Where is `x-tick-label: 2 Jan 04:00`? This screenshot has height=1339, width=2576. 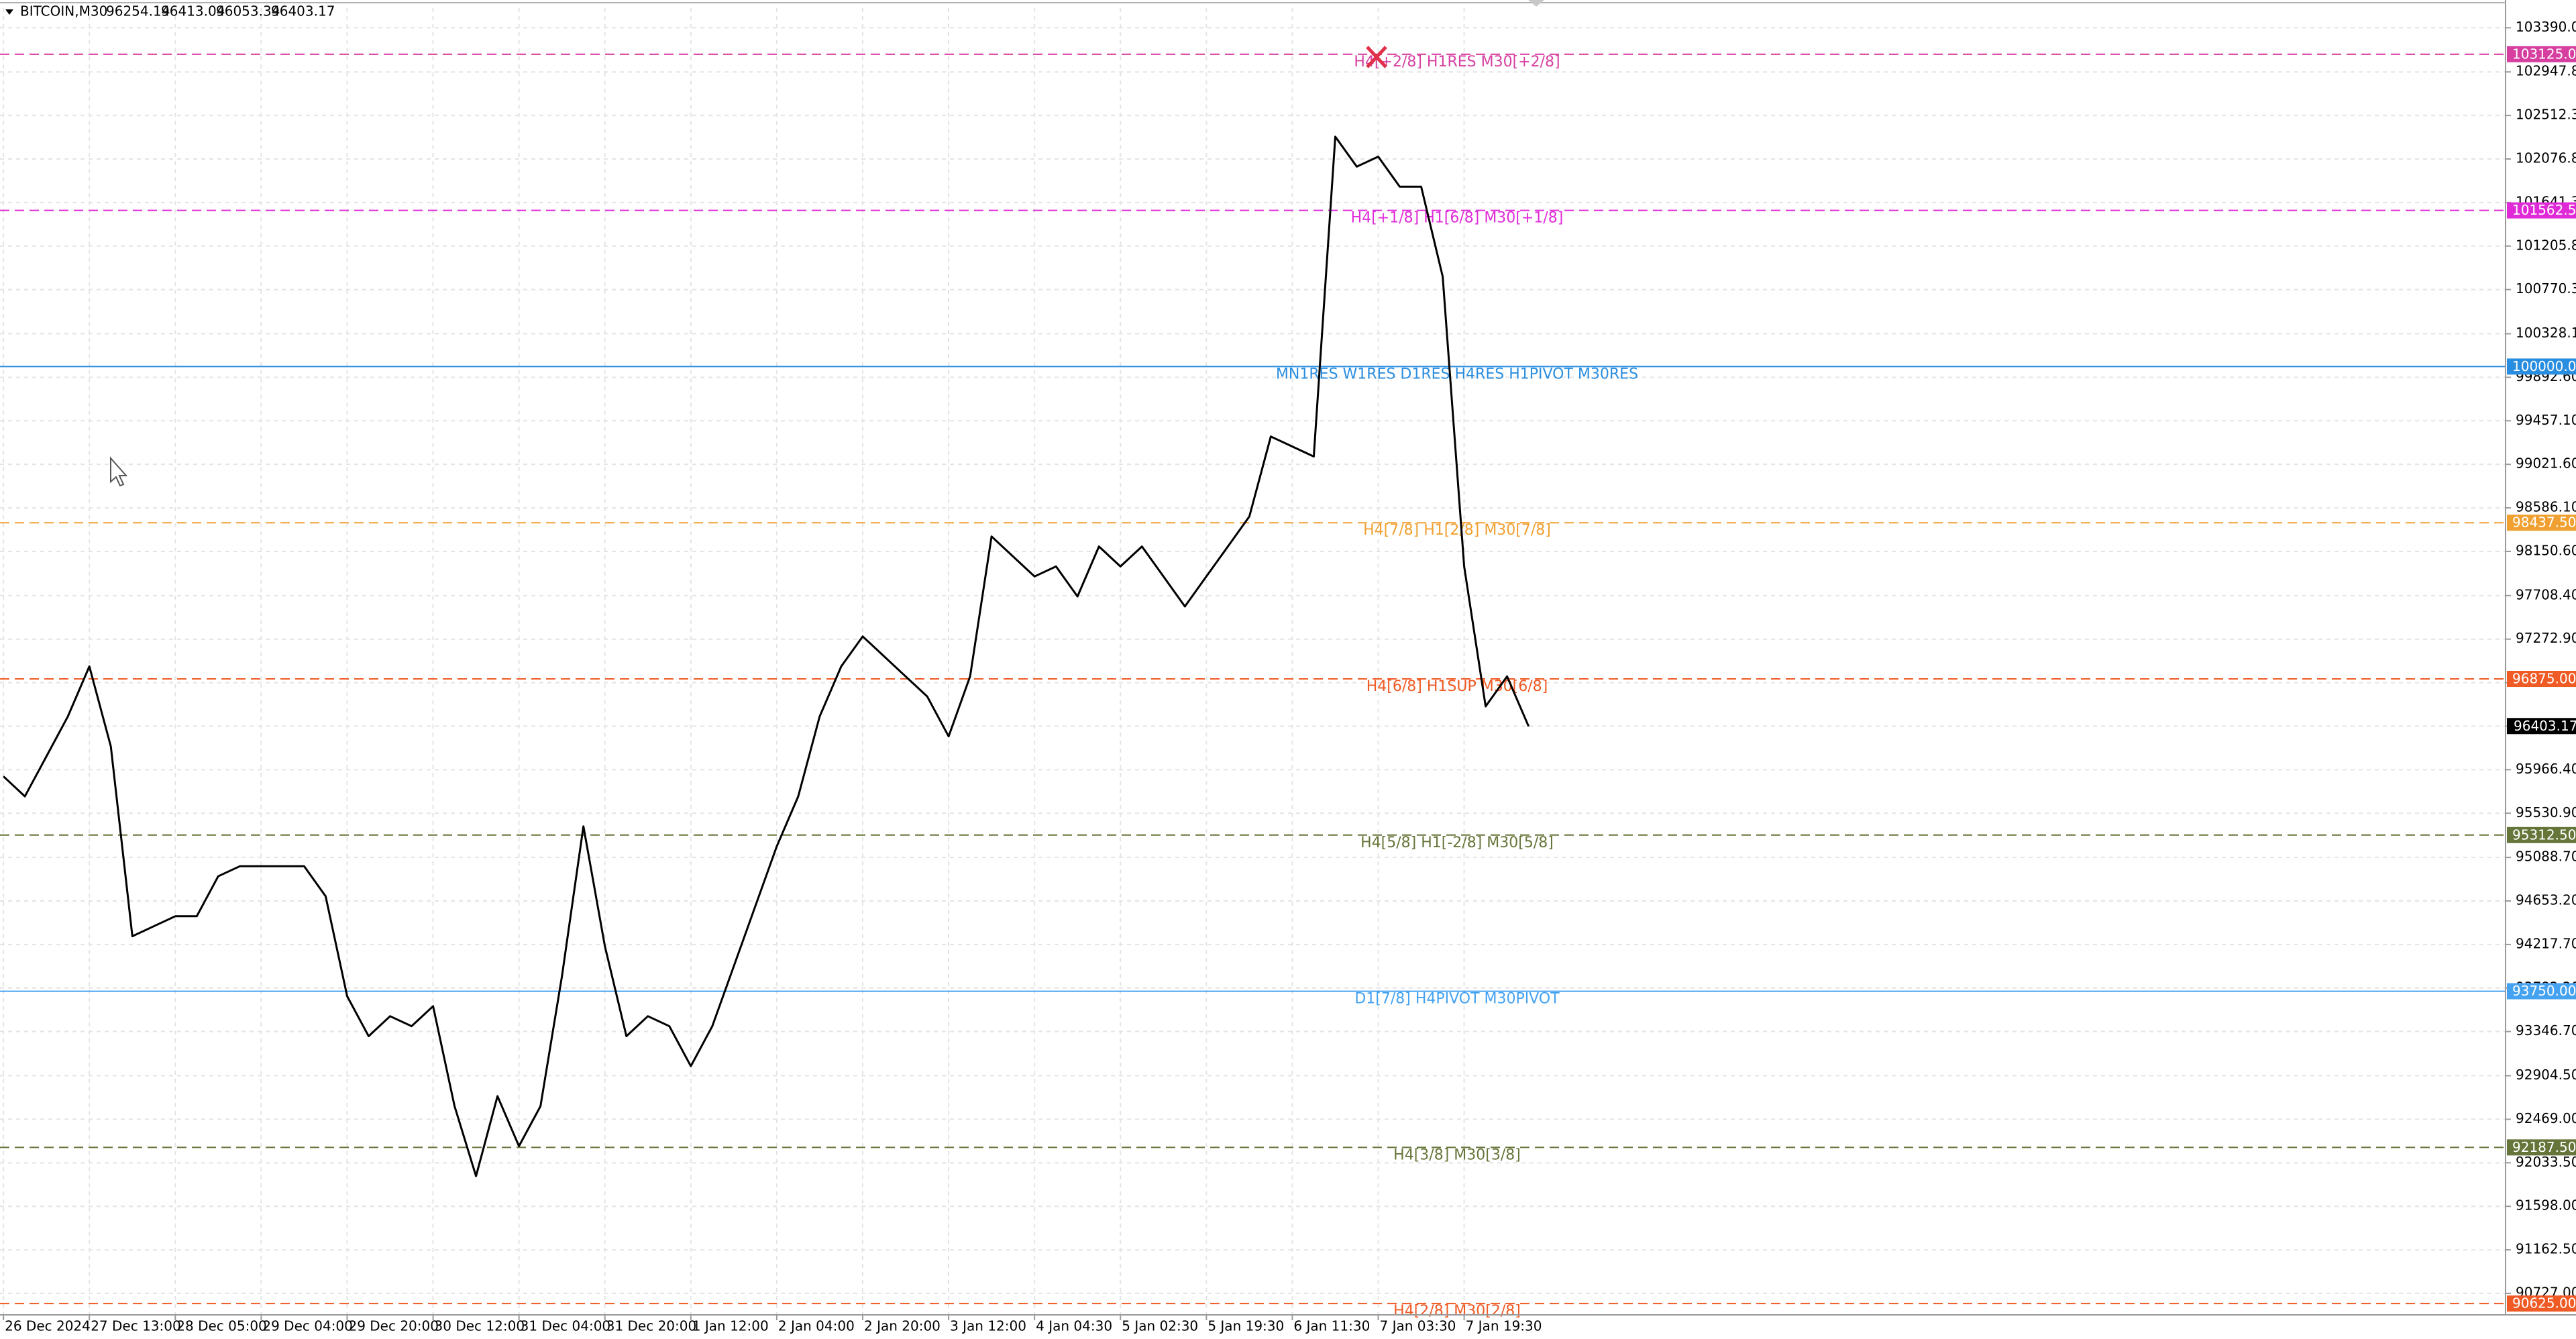 x-tick-label: 2 Jan 04:00 is located at coordinates (816, 1326).